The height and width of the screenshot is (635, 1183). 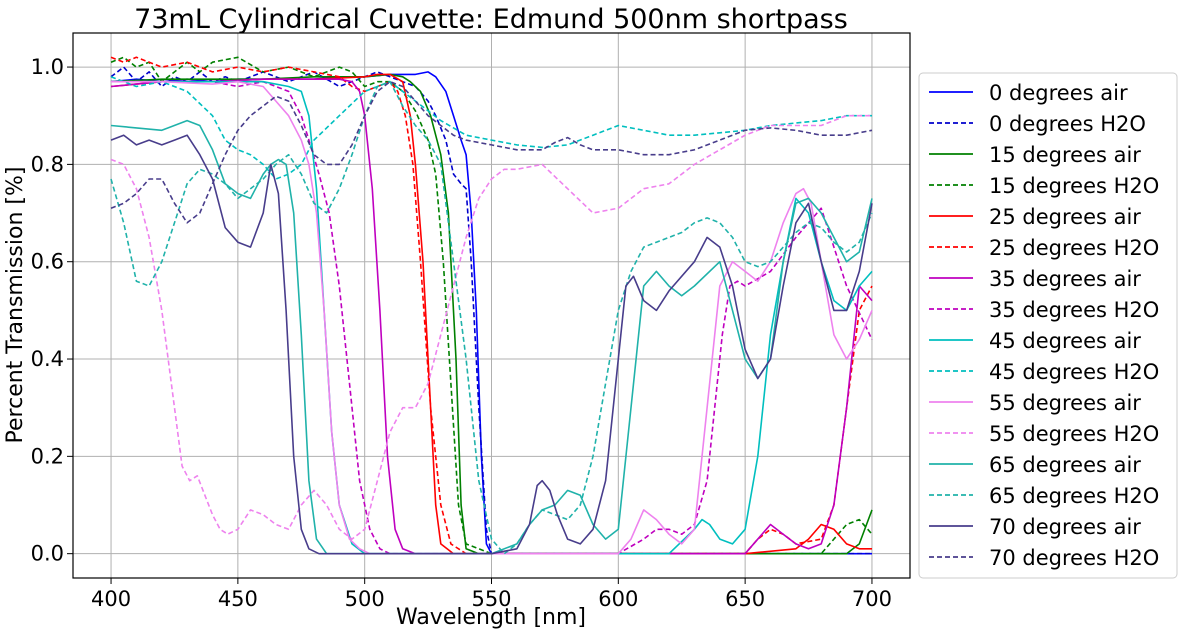 I want to click on series-line-70-degrees-h2o, so click(x=491, y=152).